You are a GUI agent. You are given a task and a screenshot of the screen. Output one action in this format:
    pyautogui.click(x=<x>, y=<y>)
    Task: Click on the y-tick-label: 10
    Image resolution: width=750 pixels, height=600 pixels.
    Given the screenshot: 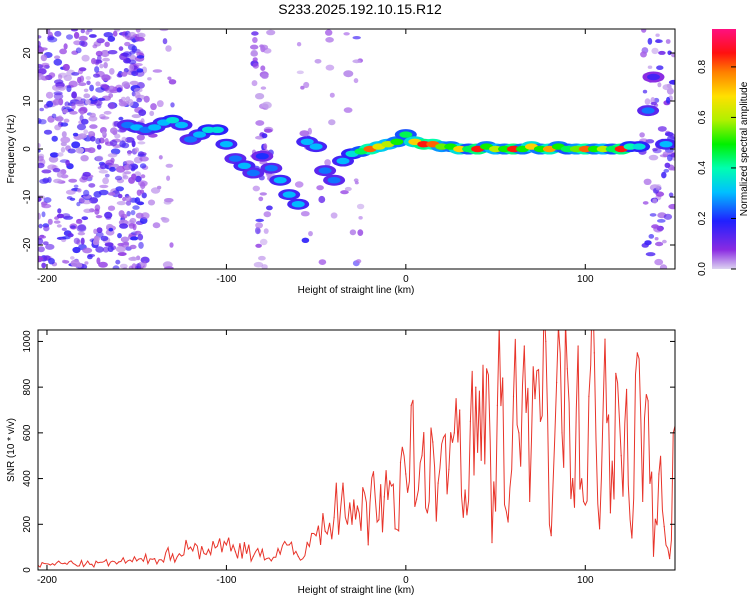 What is the action you would take?
    pyautogui.click(x=27, y=101)
    